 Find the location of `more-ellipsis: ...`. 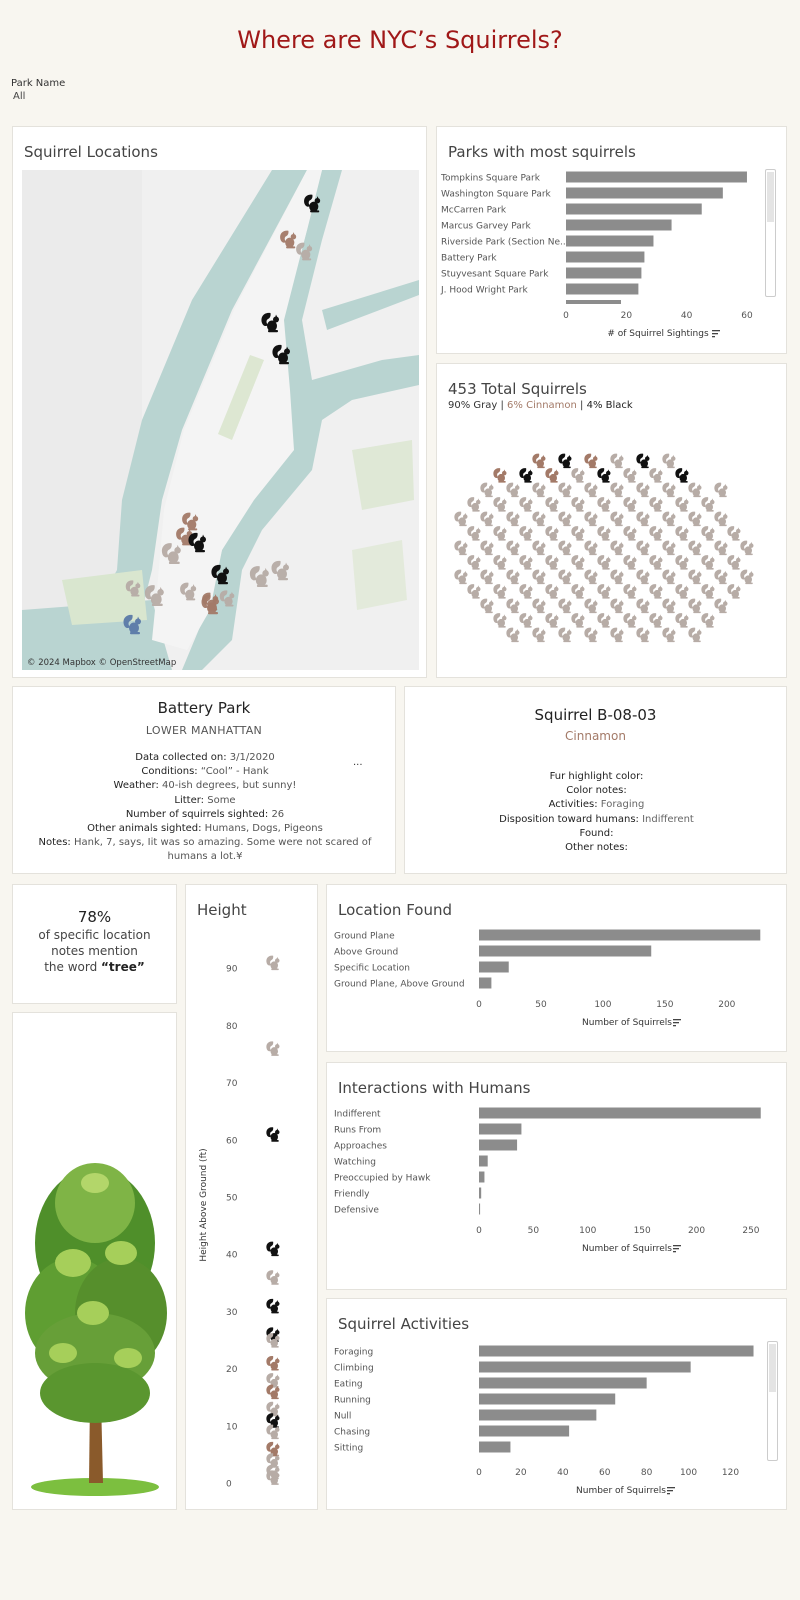

more-ellipsis: ... is located at coordinates (358, 762).